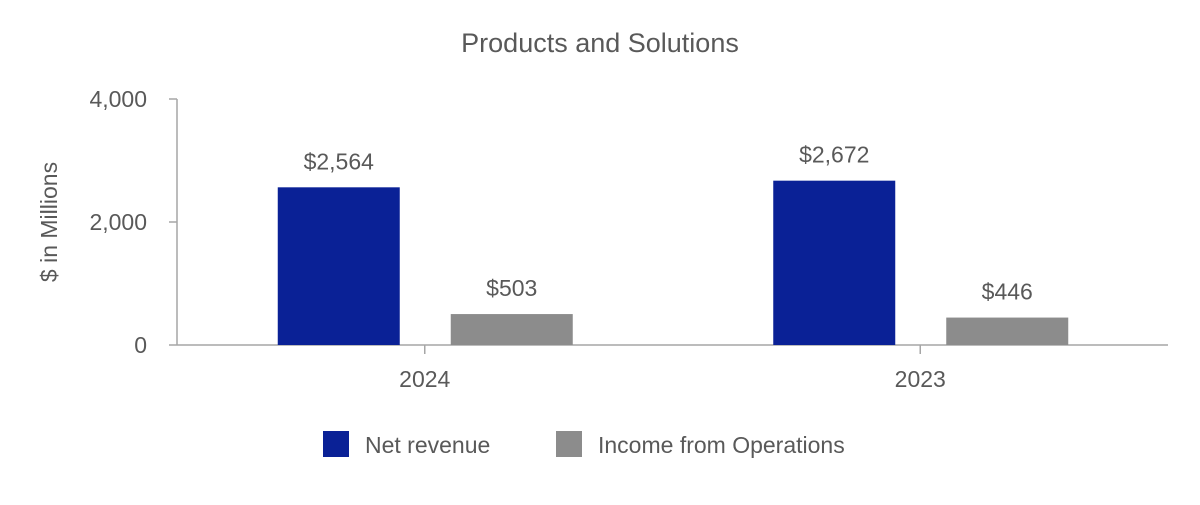 The image size is (1200, 505). I want to click on data-label: $2,564, so click(339, 161).